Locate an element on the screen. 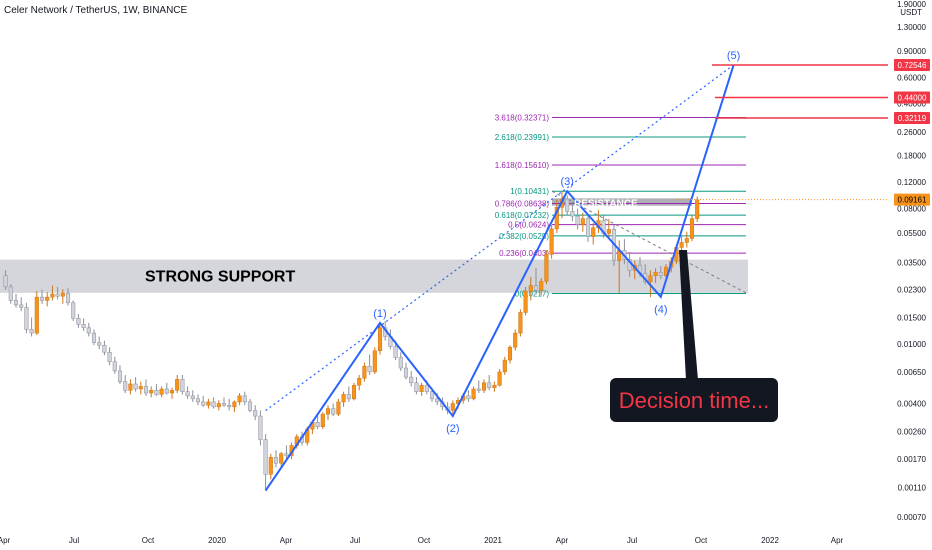 The image size is (932, 550). price-tick-label: 0.40000 is located at coordinates (911, 104).